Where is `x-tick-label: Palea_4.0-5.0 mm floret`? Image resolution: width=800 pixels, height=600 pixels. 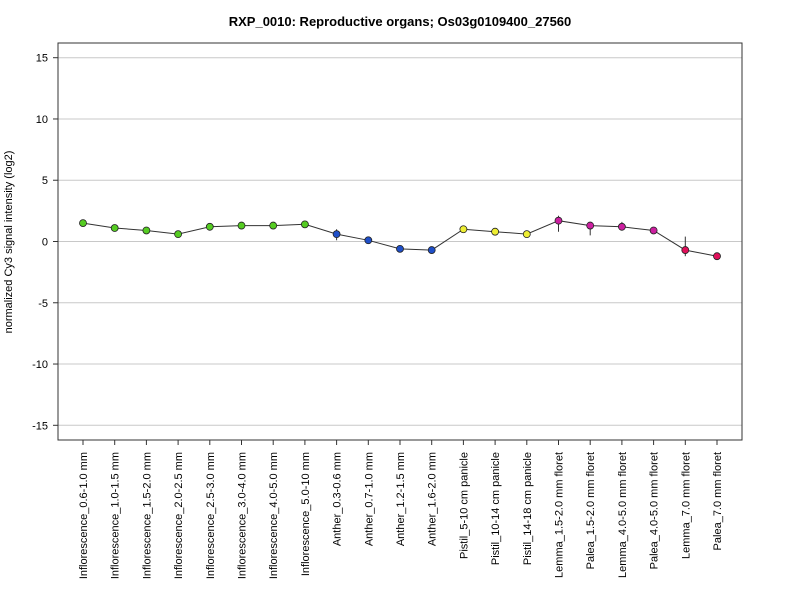
x-tick-label: Palea_4.0-5.0 mm floret is located at coordinates (655, 510).